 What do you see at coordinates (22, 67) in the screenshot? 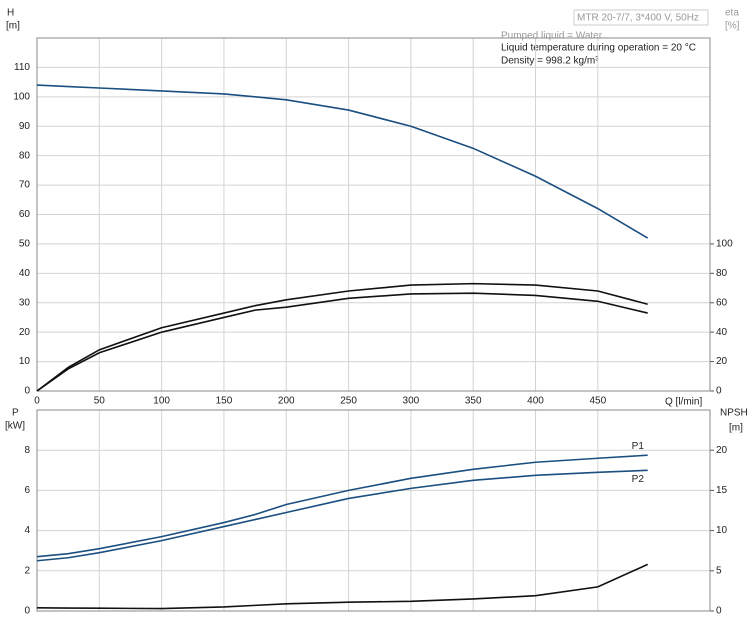
I see `y-tick-label: 110` at bounding box center [22, 67].